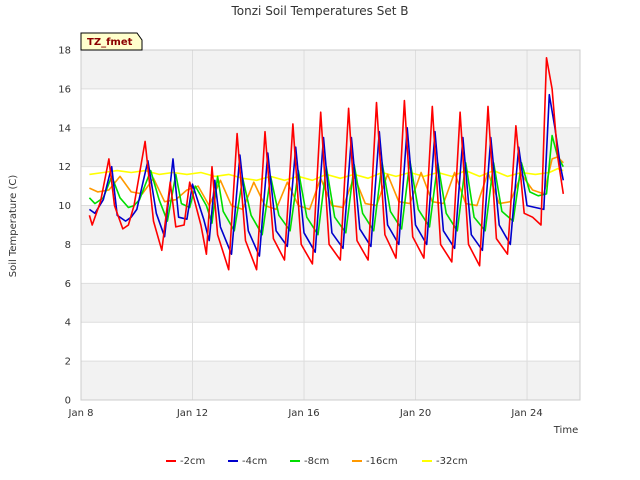 The width and height of the screenshot is (640, 480). I want to click on y-tick-label: 4, so click(68, 323).